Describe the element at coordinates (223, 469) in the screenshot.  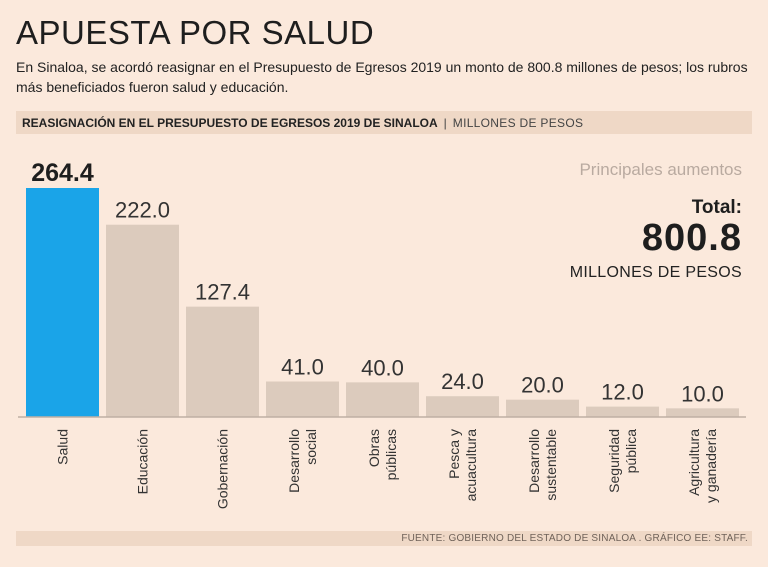
I see `category-label-2-0: Gobernación` at that location.